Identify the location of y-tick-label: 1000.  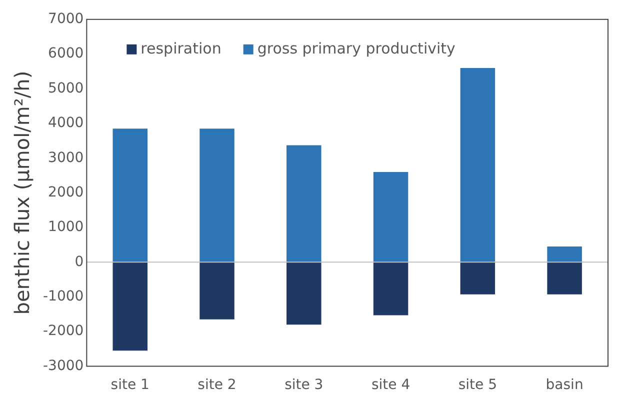
(66, 227).